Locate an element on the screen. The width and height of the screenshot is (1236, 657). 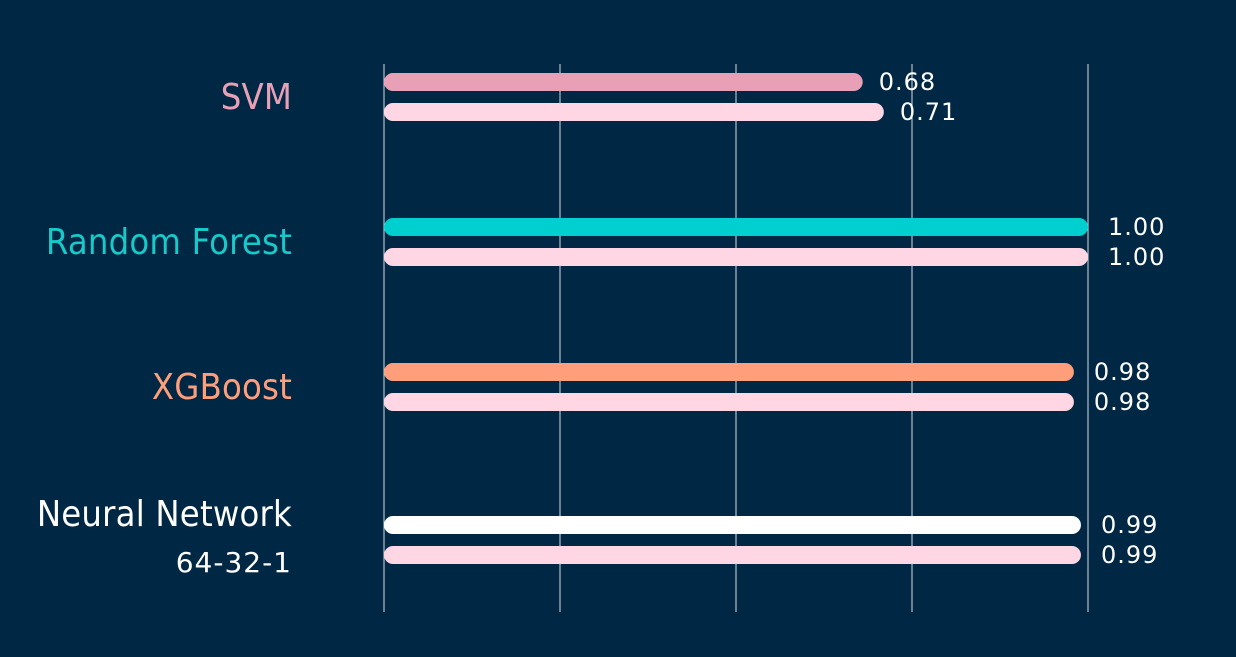
value-label-xgboost-primary: 0.98 is located at coordinates (1122, 372).